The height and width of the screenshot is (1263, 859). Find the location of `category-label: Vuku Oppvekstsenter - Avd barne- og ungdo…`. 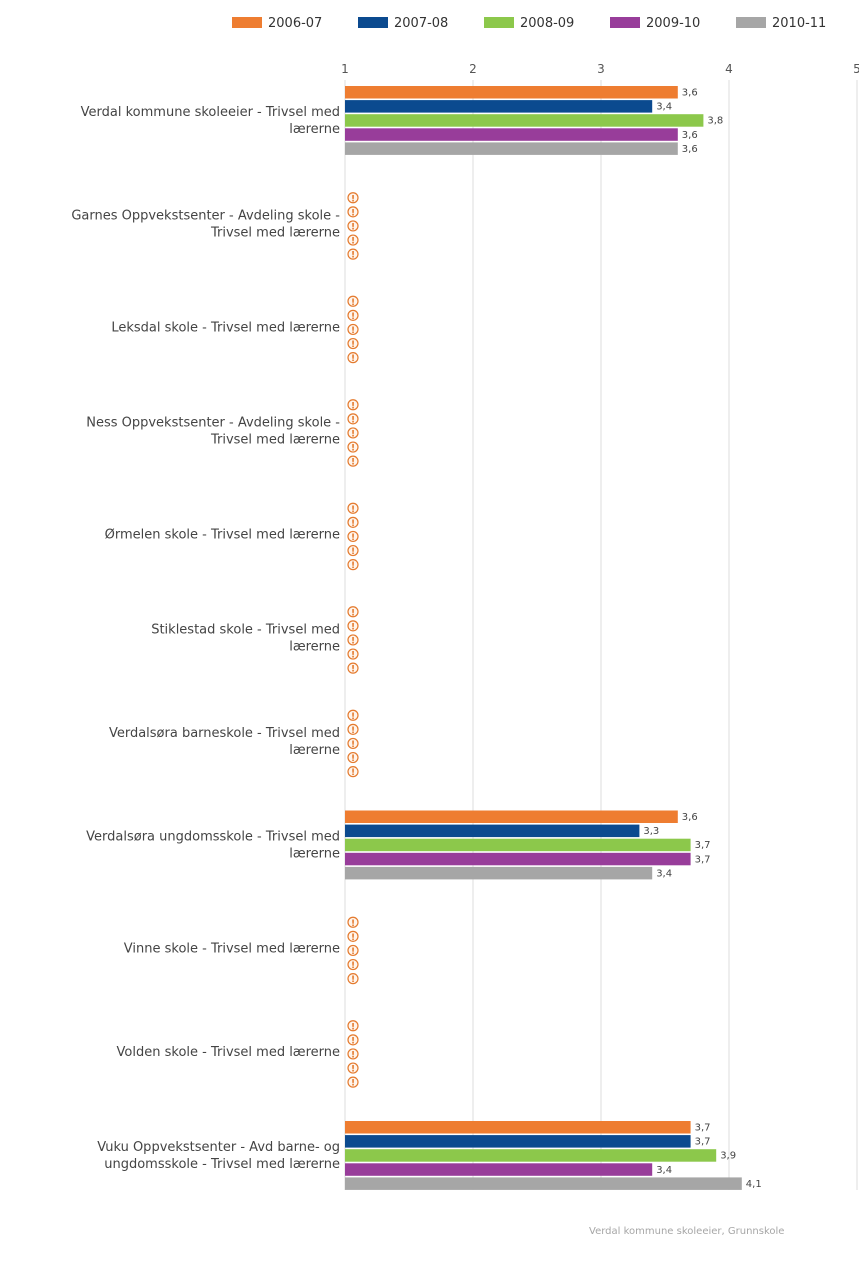

category-label: Vuku Oppvekstsenter - Avd barne- og ungdo… is located at coordinates (218, 1156).